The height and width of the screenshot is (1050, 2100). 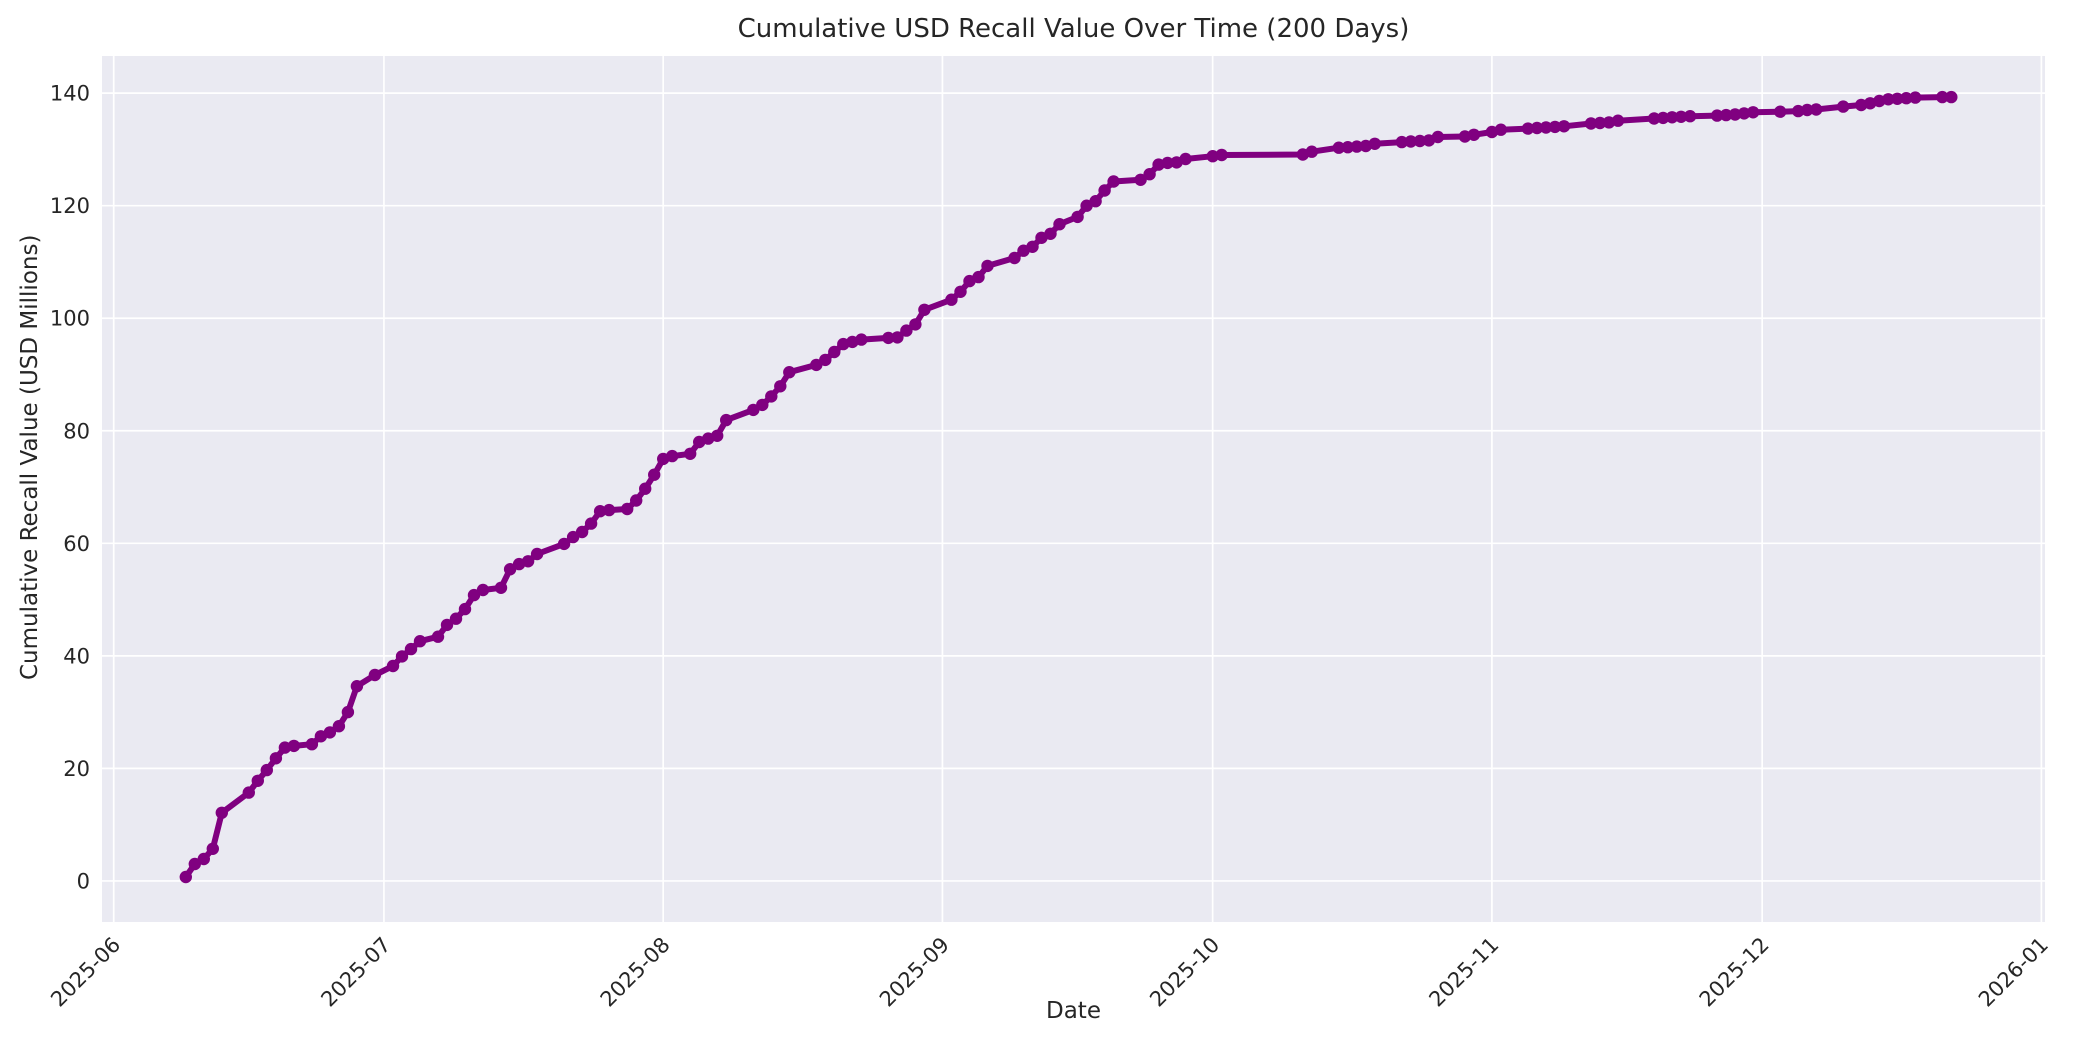 I want to click on y-tick-label: 100, so click(x=70, y=319).